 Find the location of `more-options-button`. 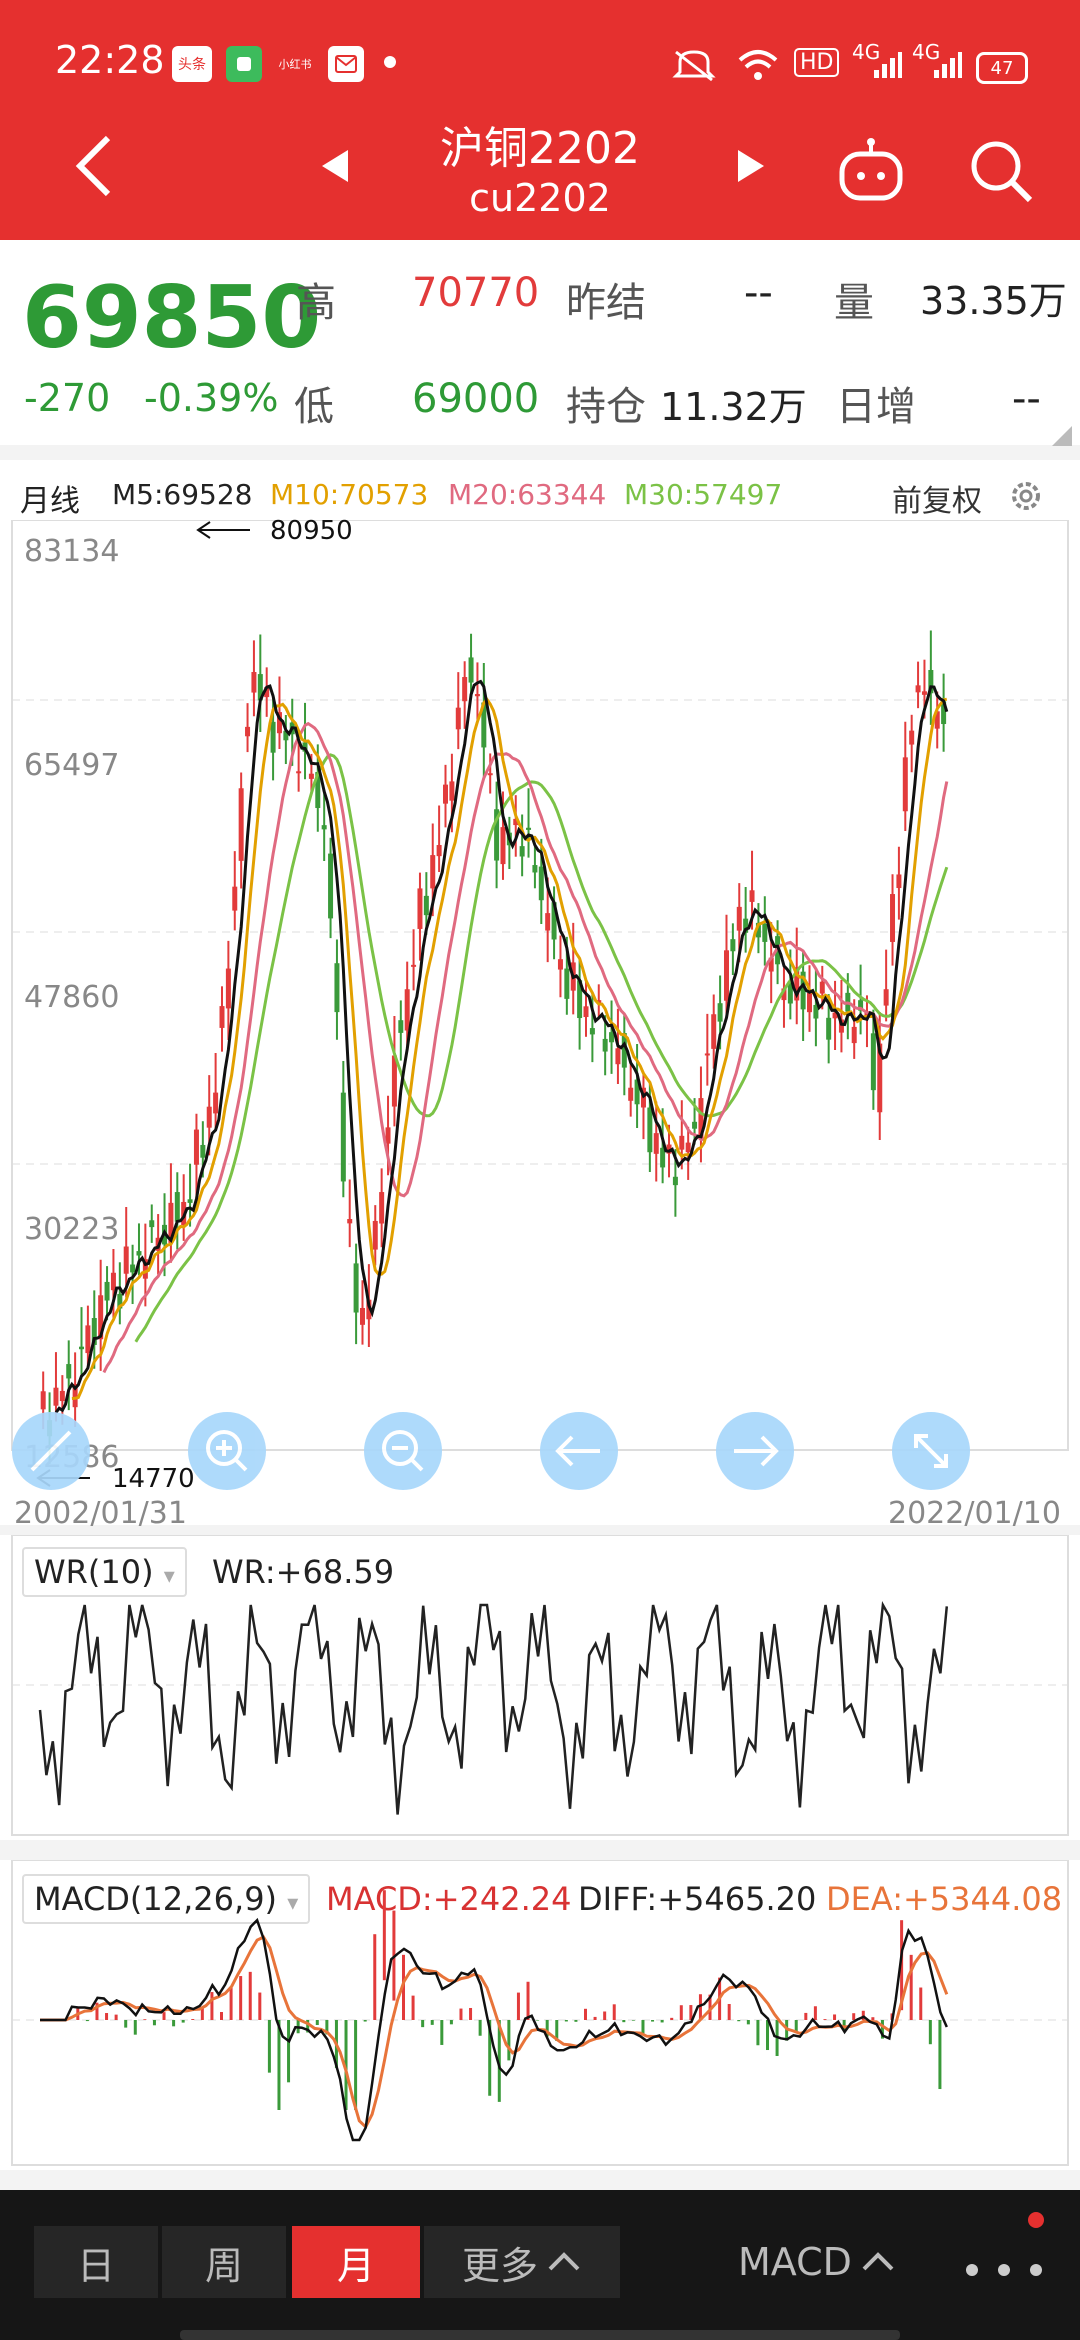

more-options-button is located at coordinates (1013, 2266).